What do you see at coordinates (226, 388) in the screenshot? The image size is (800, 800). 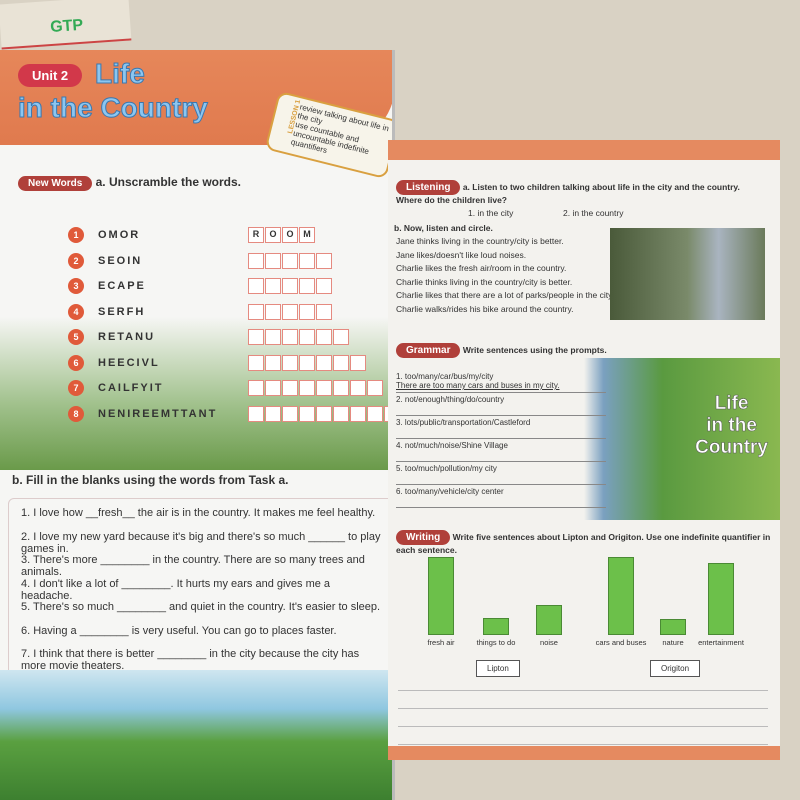 I see `word-row: 7 CAILFYIT` at bounding box center [226, 388].